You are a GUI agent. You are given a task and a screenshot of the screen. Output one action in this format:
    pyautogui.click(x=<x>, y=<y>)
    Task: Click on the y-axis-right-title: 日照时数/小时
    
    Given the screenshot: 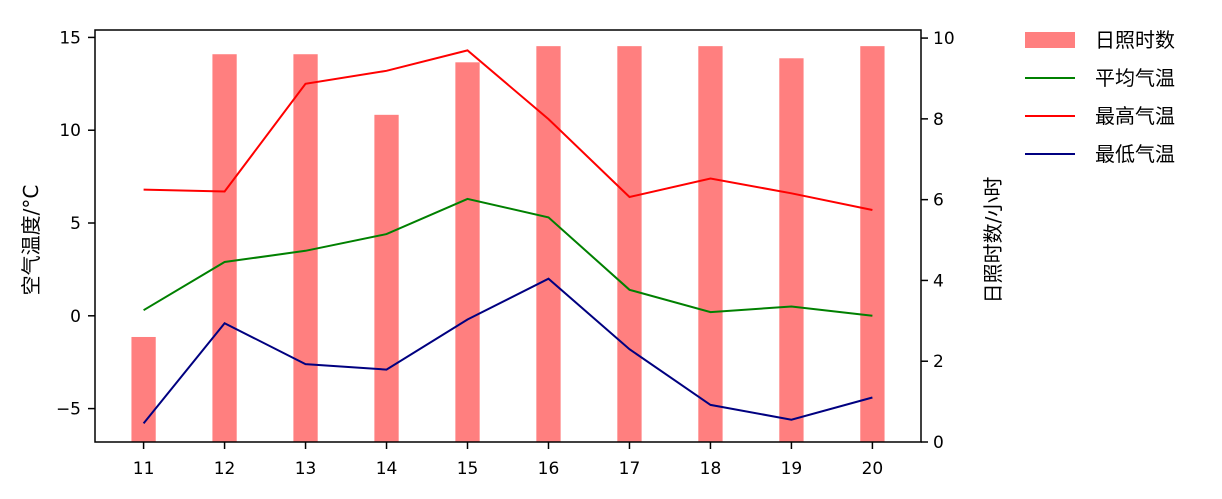 What is the action you would take?
    pyautogui.click(x=993, y=240)
    